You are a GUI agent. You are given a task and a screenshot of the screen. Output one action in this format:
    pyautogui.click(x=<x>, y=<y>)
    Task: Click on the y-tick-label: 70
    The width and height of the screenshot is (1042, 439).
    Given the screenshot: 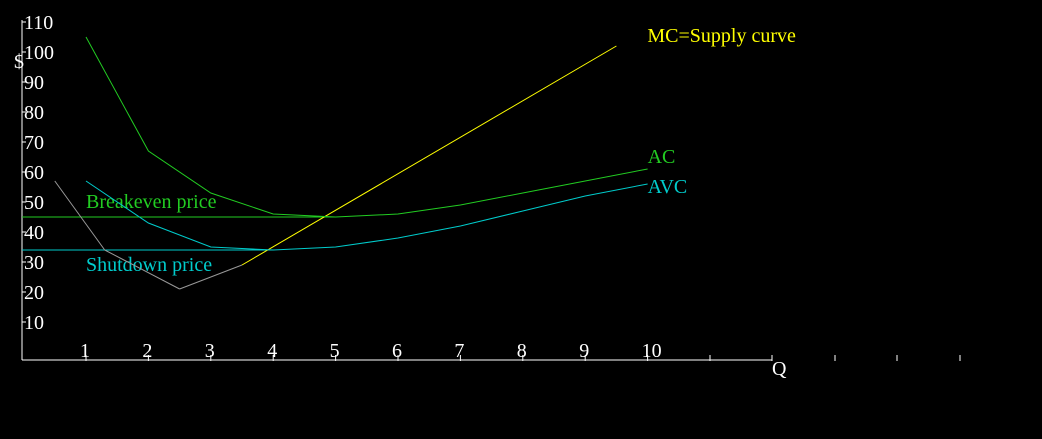 What is the action you would take?
    pyautogui.click(x=34, y=143)
    